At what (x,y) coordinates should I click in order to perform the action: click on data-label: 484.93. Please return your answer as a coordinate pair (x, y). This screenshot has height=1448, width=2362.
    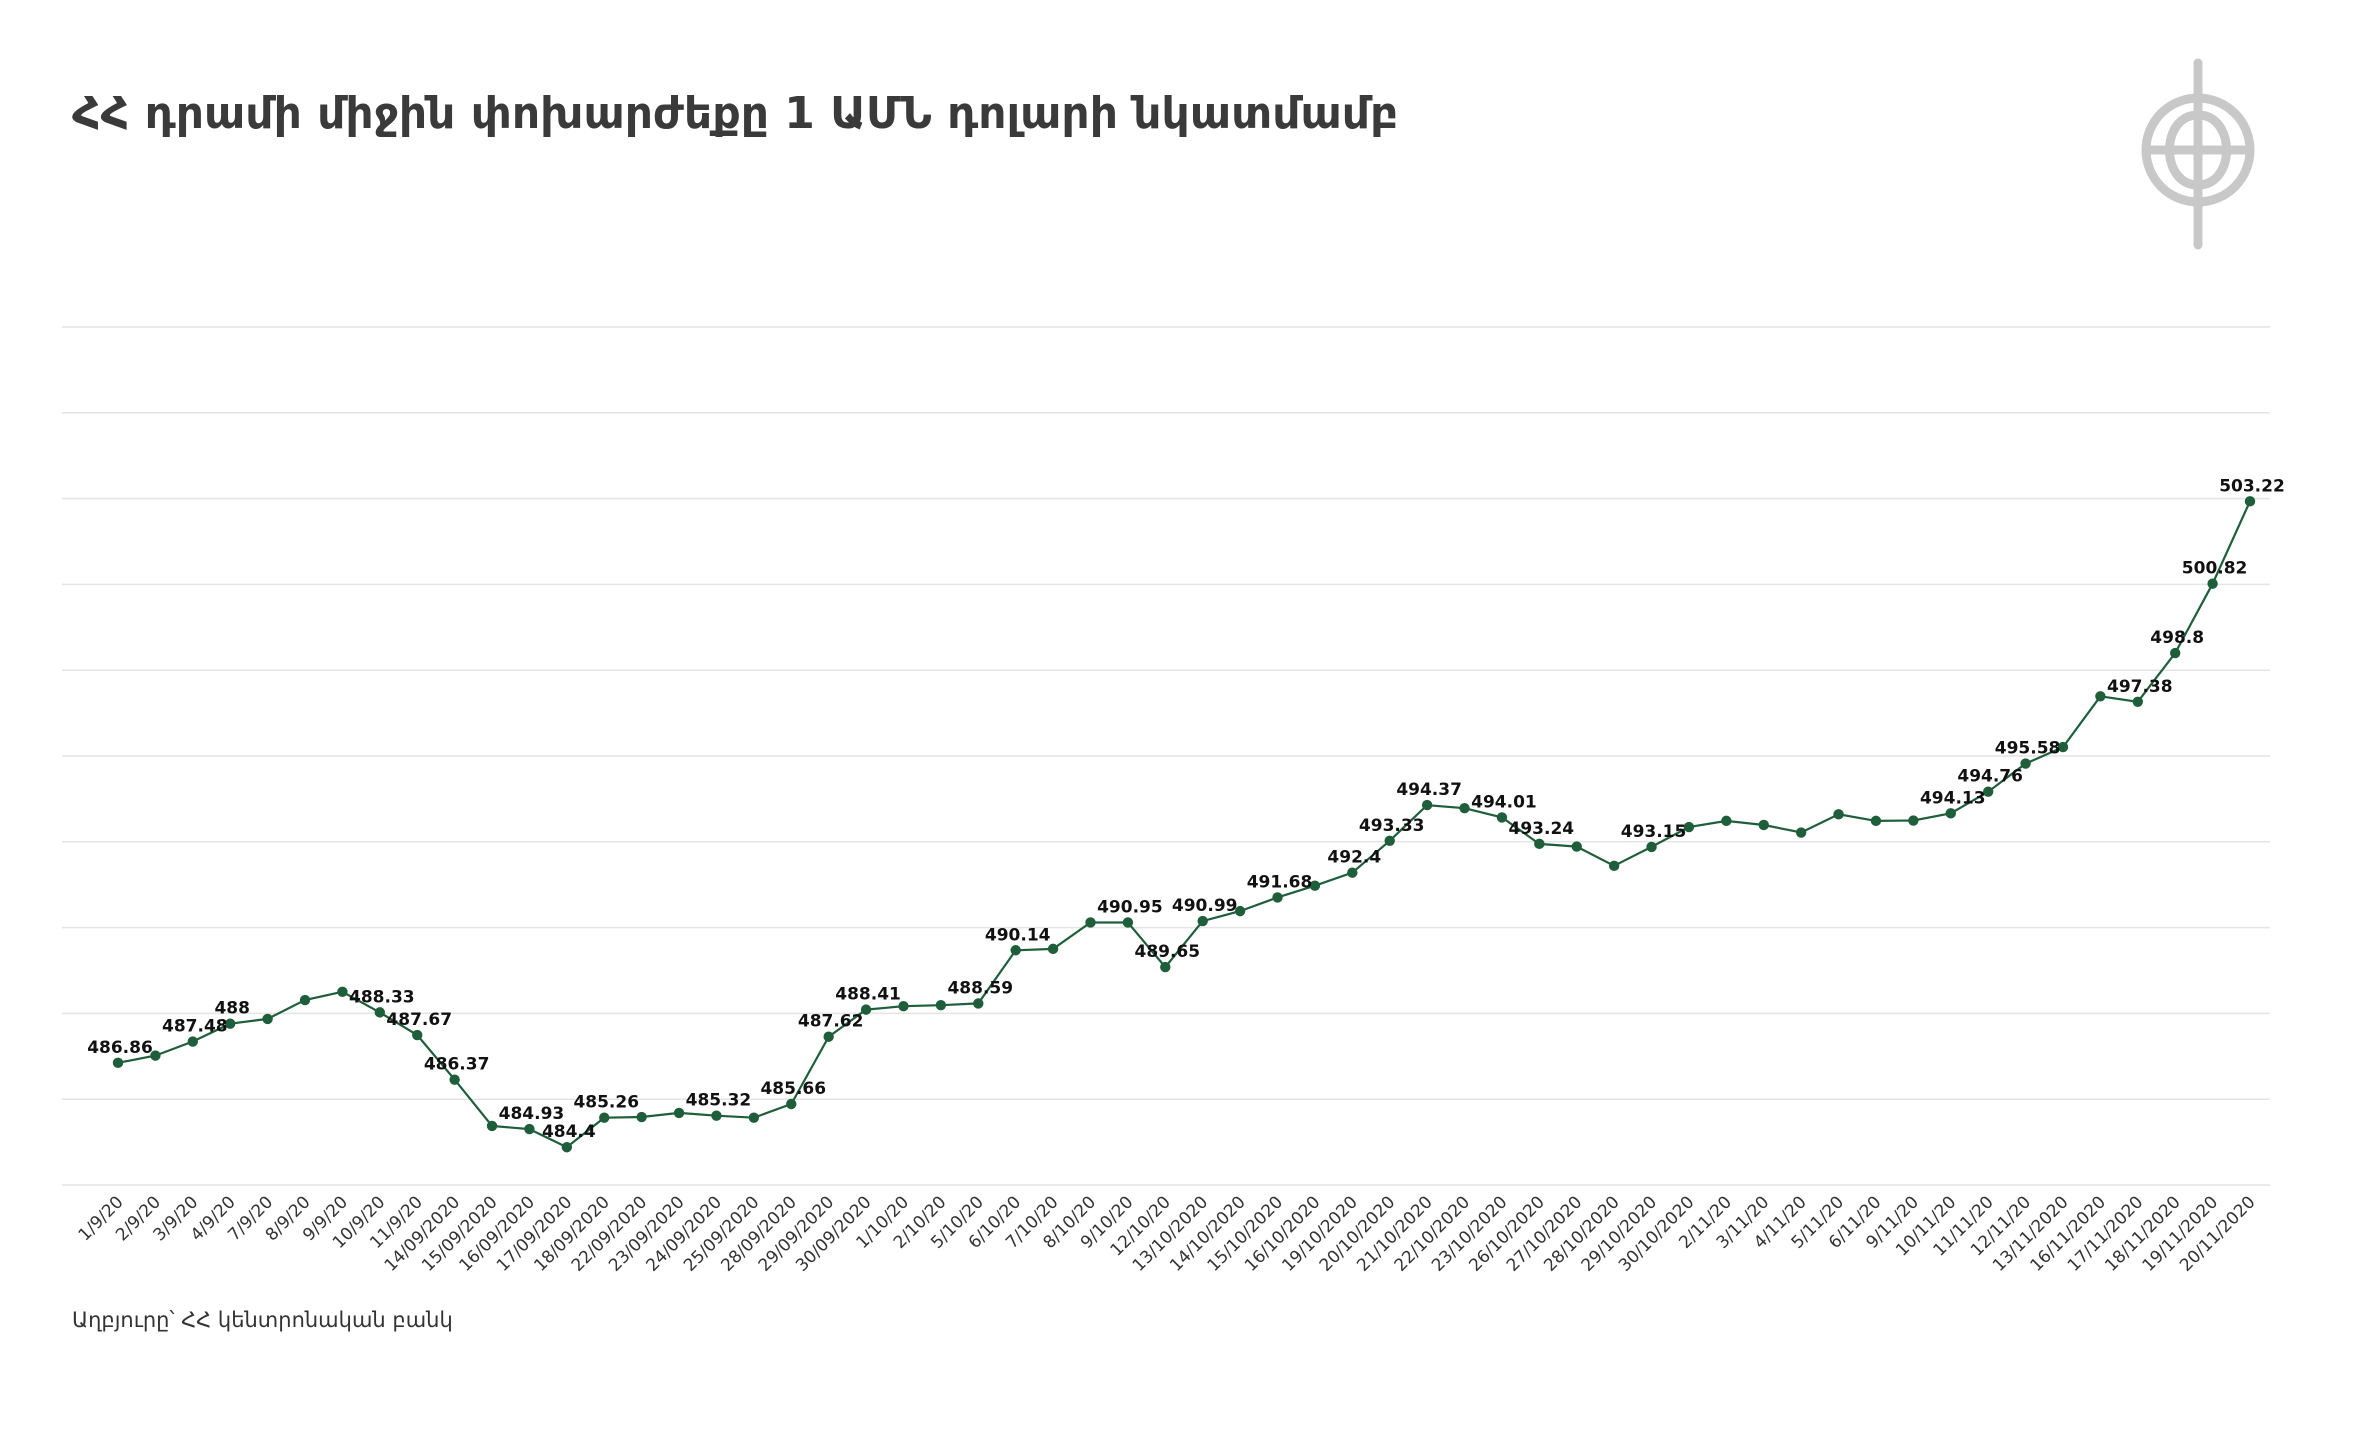
    Looking at the image, I should click on (532, 1114).